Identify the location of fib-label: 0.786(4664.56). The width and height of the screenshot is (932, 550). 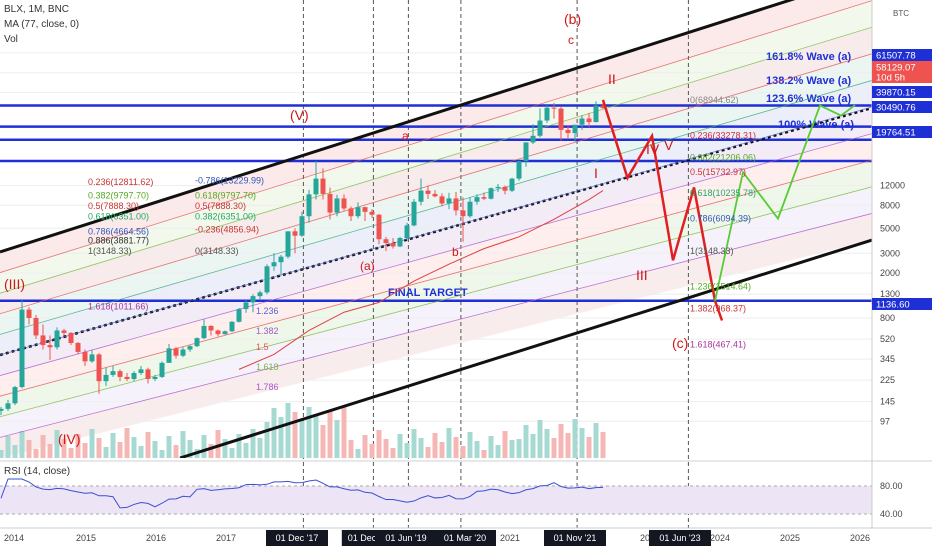
(118, 232).